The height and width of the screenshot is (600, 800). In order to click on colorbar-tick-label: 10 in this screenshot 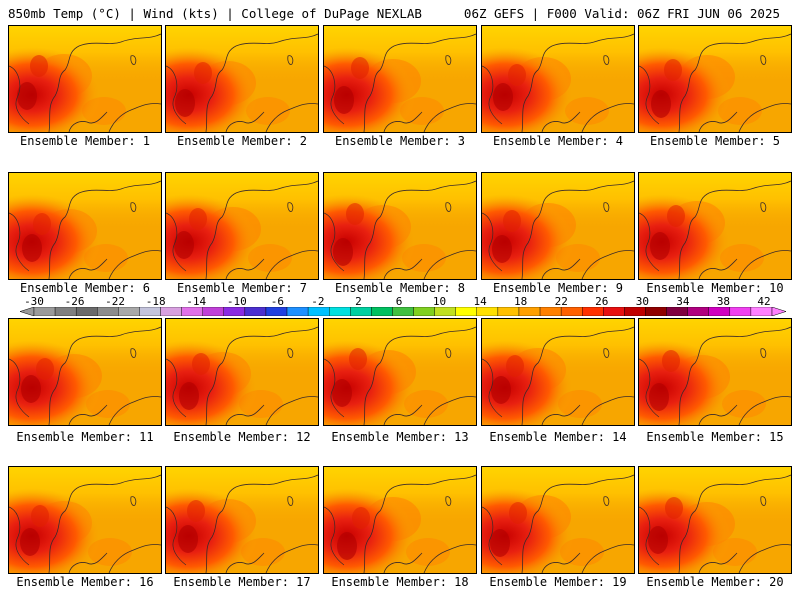, I will do `click(439, 301)`.